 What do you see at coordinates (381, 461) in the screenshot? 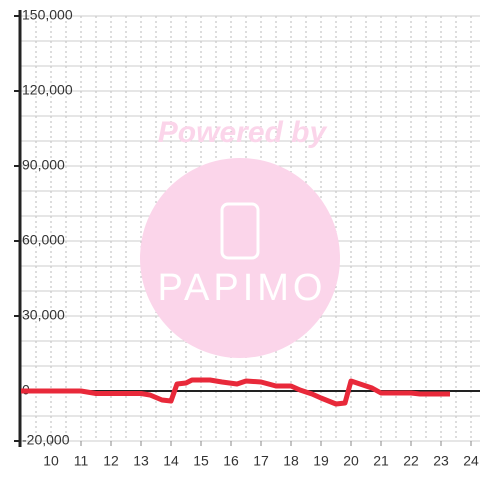
I see `x-tick-label: 21` at bounding box center [381, 461].